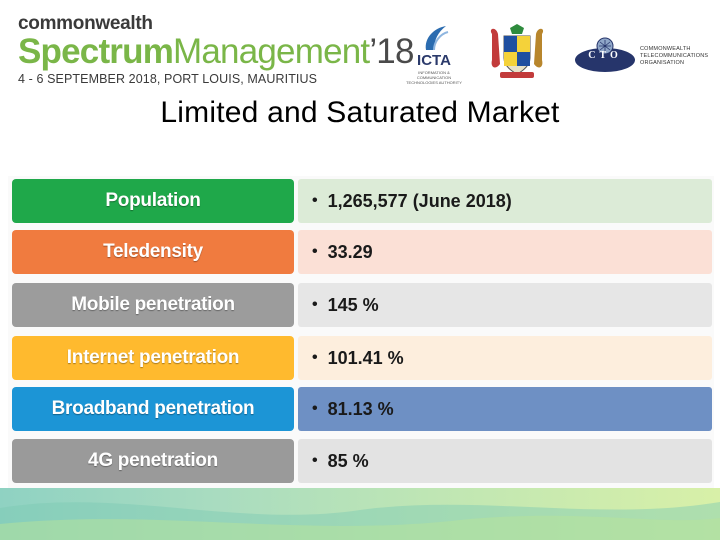 The height and width of the screenshot is (540, 720). What do you see at coordinates (153, 358) in the screenshot?
I see `stat-label: Internet penetration` at bounding box center [153, 358].